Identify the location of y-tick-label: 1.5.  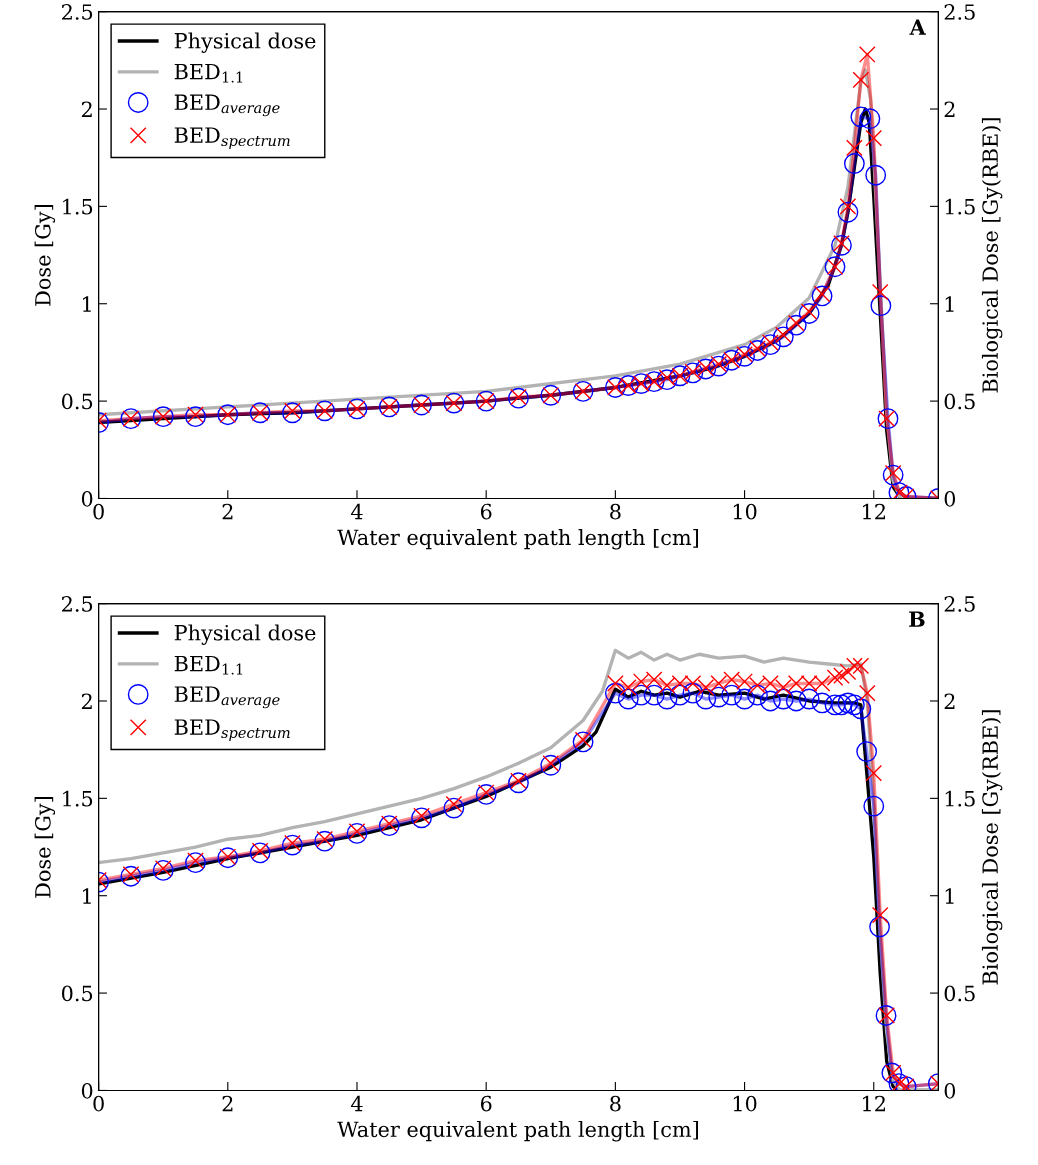
(78, 798).